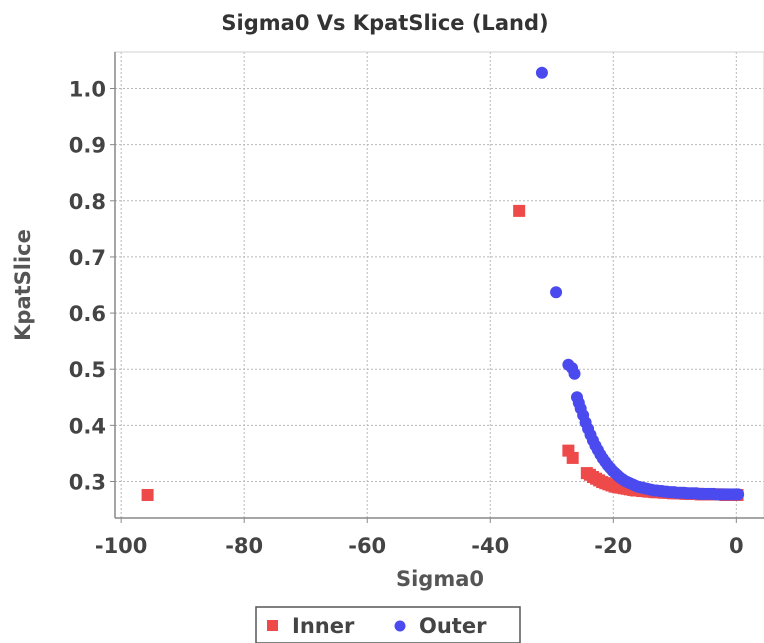  What do you see at coordinates (613, 546) in the screenshot?
I see `x-tick-label: -20` at bounding box center [613, 546].